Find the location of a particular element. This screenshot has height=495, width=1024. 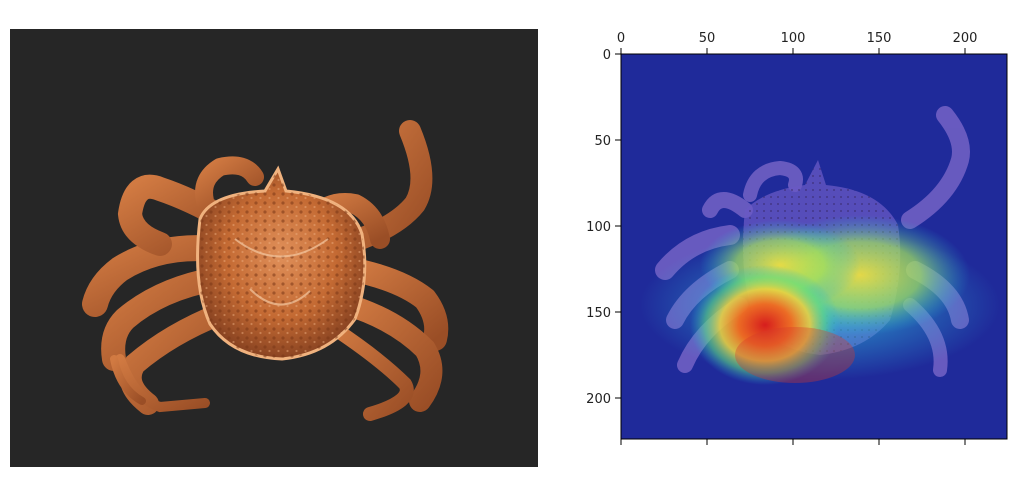

y-tick-label: 50 is located at coordinates (602, 141).